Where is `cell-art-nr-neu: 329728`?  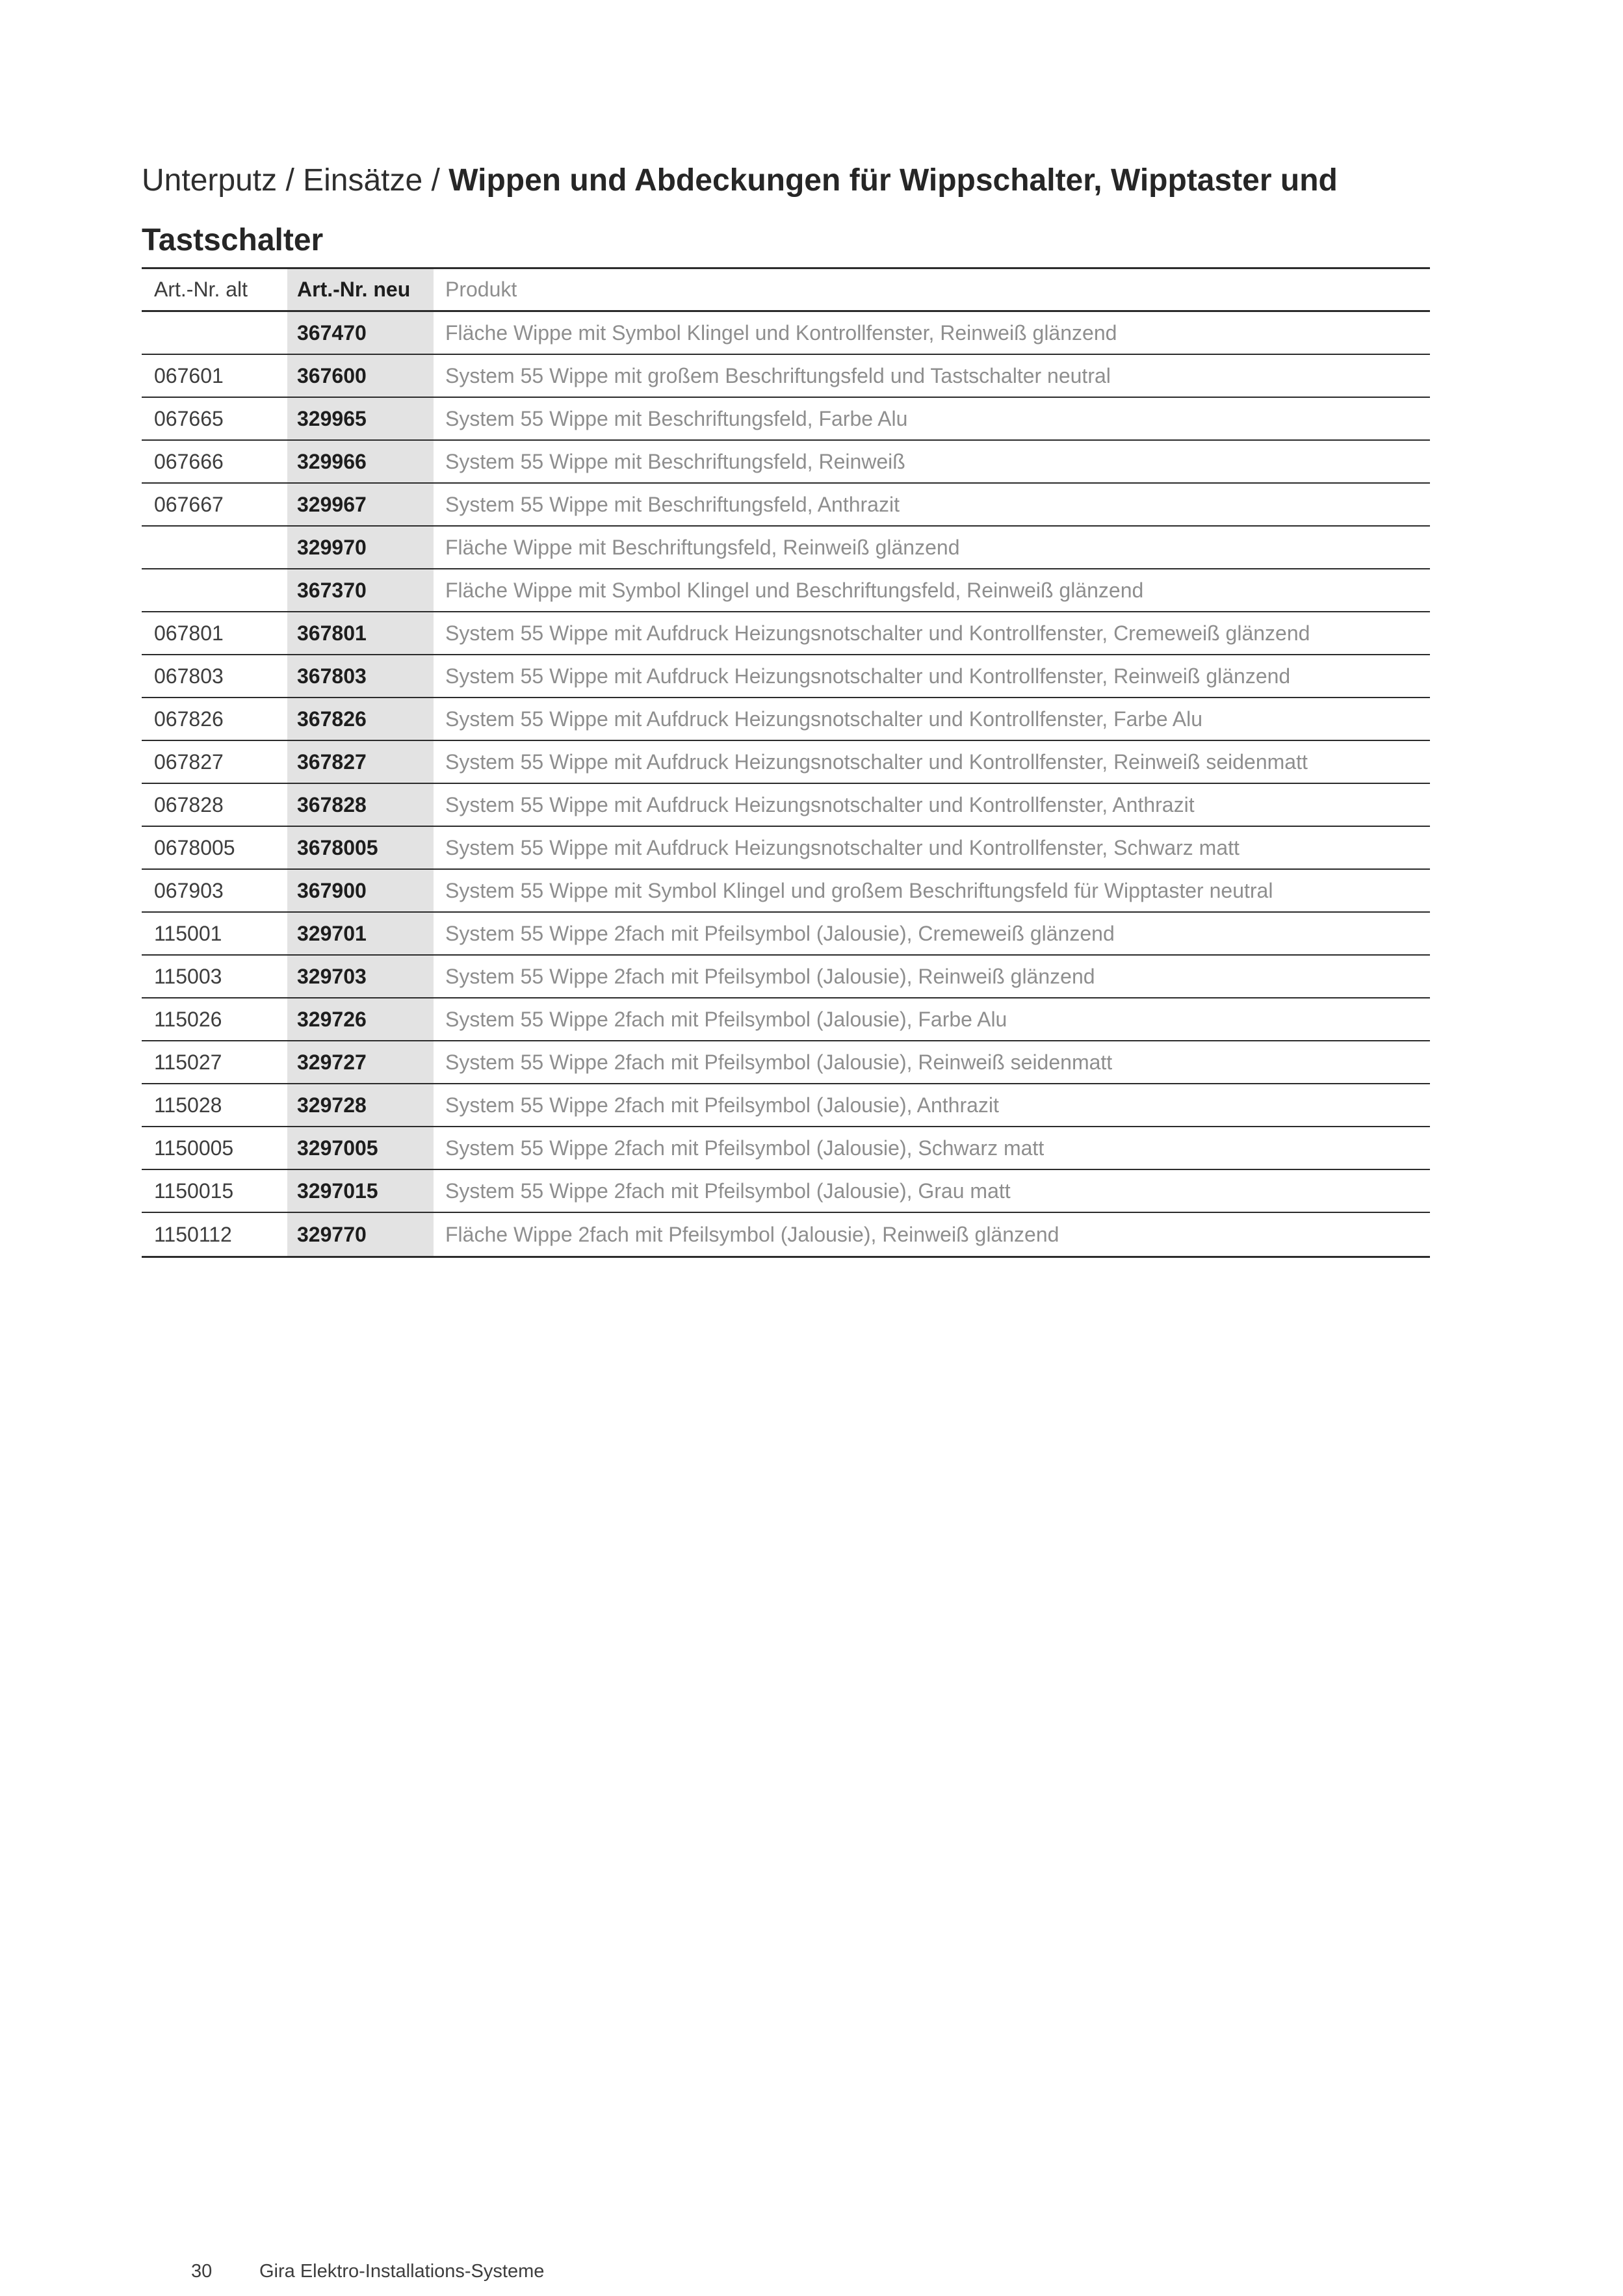
cell-art-nr-neu: 329728 is located at coordinates (360, 1105).